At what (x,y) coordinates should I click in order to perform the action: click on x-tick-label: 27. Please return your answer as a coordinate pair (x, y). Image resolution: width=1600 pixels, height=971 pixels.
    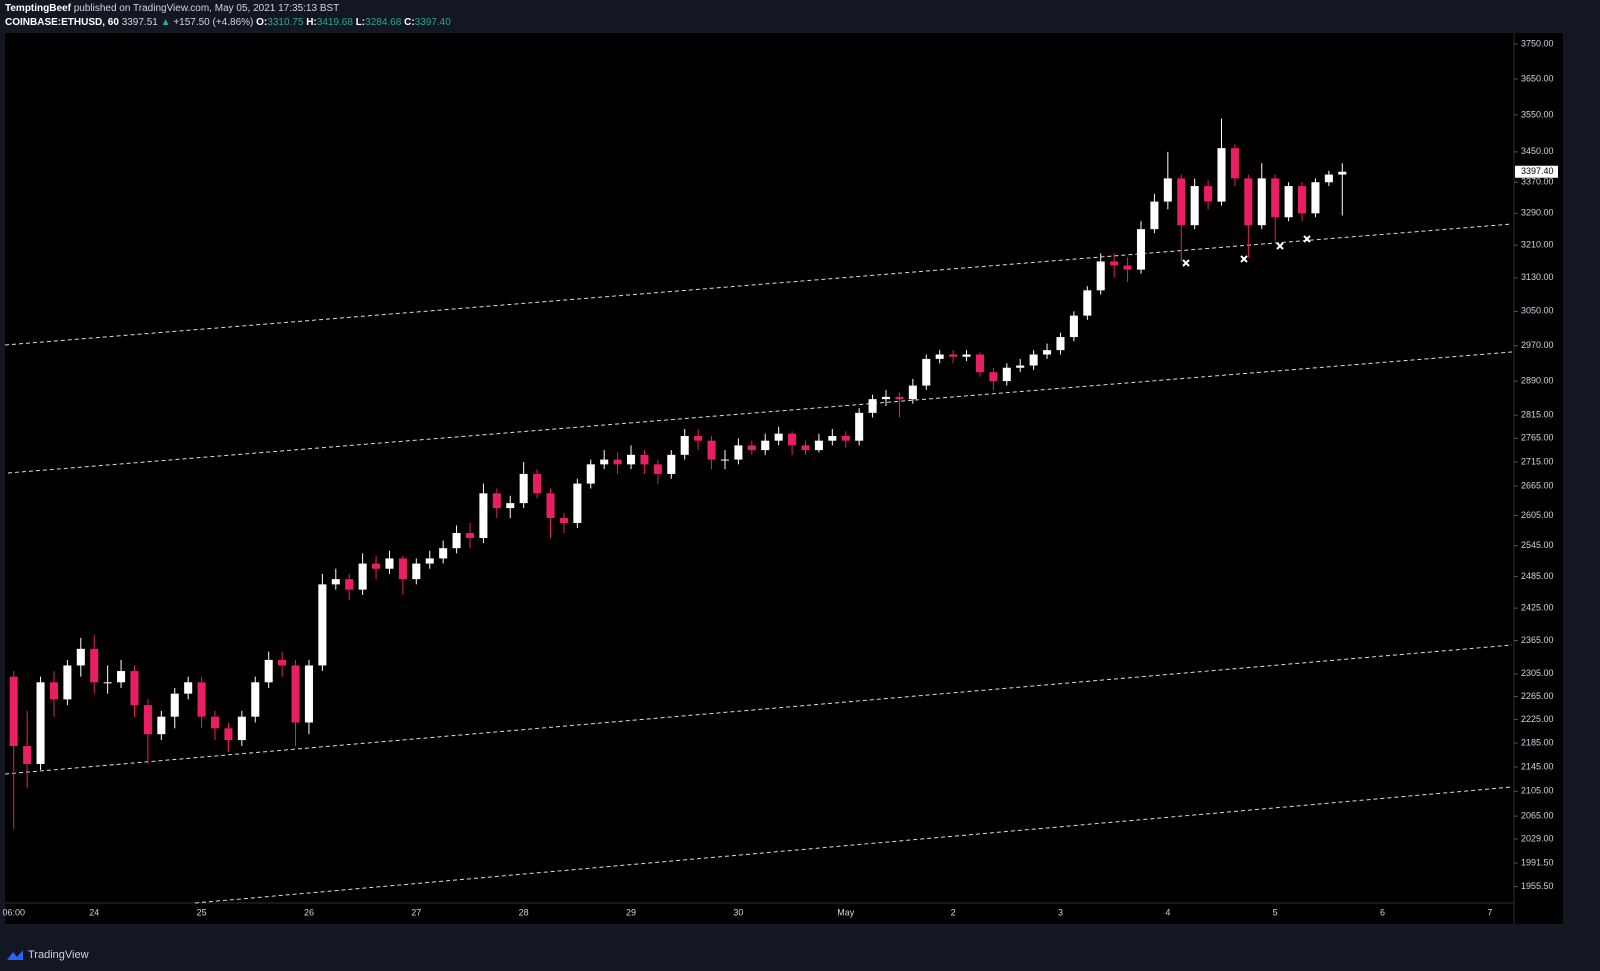
    Looking at the image, I should click on (416, 912).